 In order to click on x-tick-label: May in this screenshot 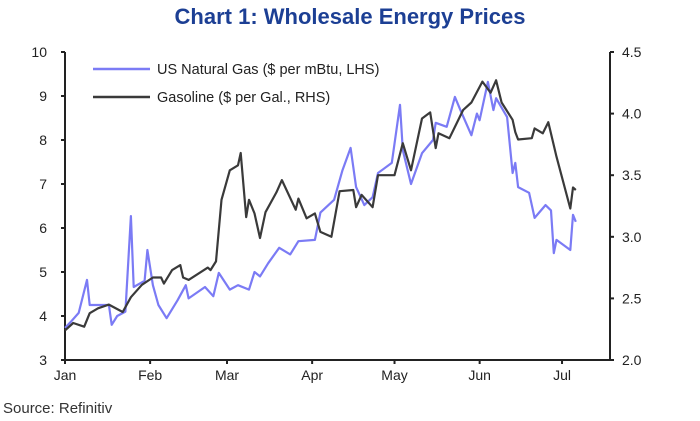, I will do `click(394, 375)`.